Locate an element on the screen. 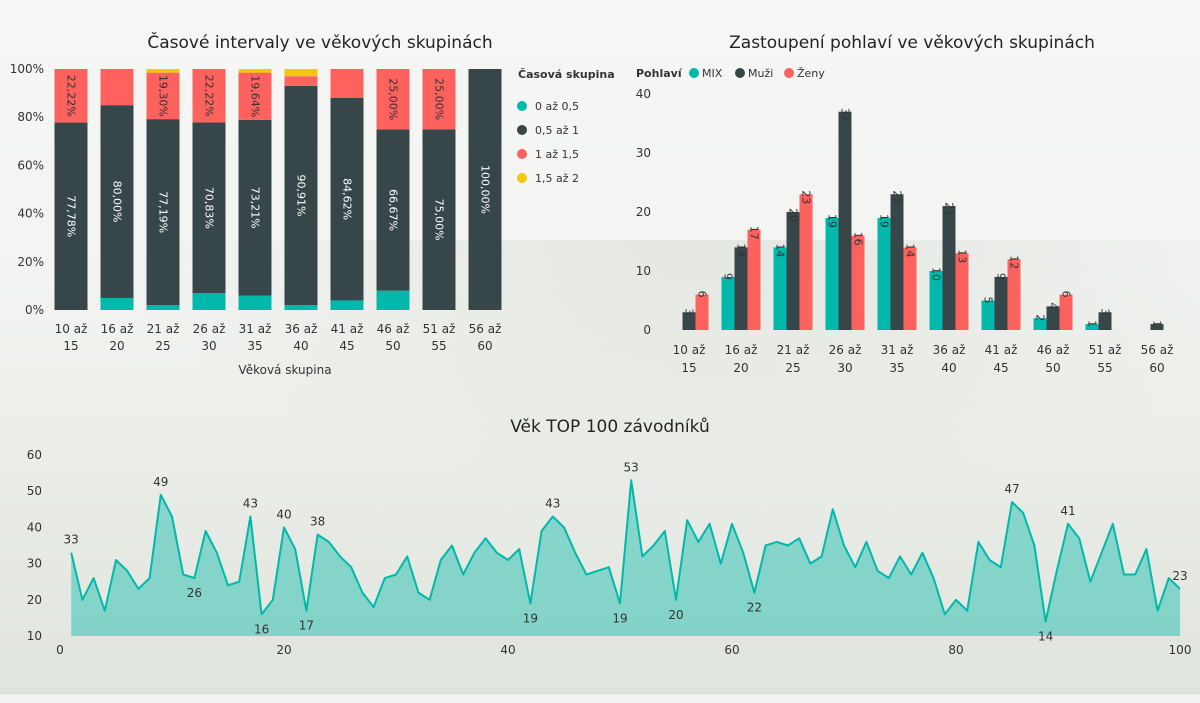  chart2-data-label: 23 is located at coordinates (806, 197).